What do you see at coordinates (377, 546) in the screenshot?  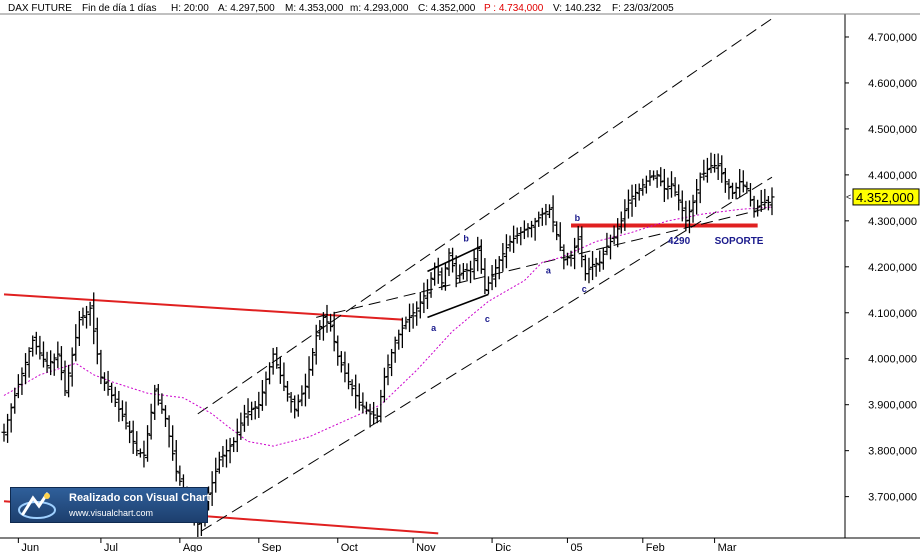 I see `x-axis: Jun Jul Ago Sep Oct Nov Dic 05 Feb Mar` at bounding box center [377, 546].